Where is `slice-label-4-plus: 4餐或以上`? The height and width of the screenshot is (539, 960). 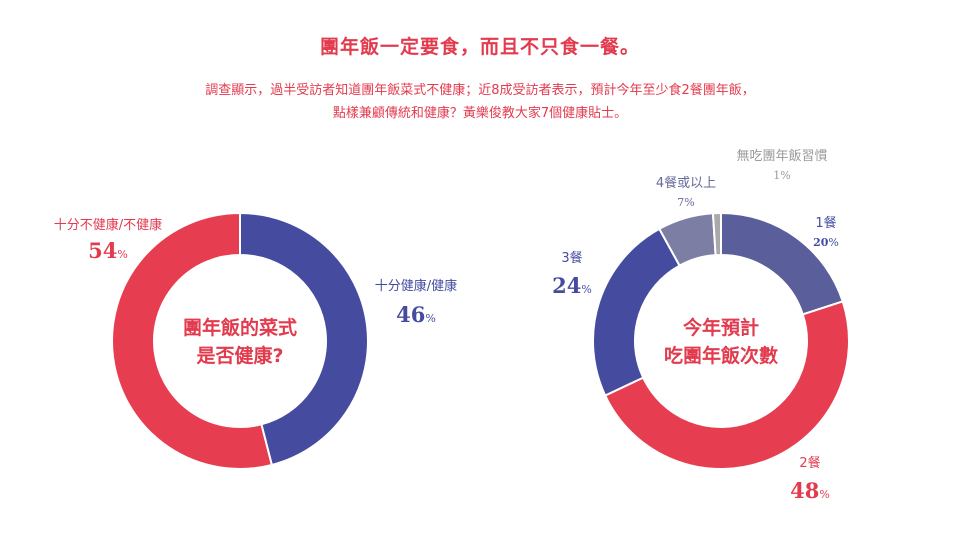
slice-label-4-plus: 4餐或以上 is located at coordinates (686, 183).